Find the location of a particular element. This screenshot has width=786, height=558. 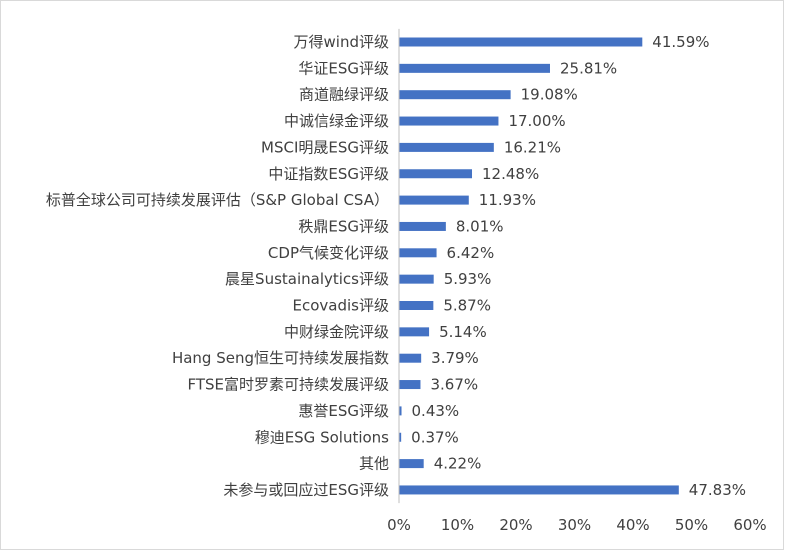

data-label: 5.87% is located at coordinates (467, 306).